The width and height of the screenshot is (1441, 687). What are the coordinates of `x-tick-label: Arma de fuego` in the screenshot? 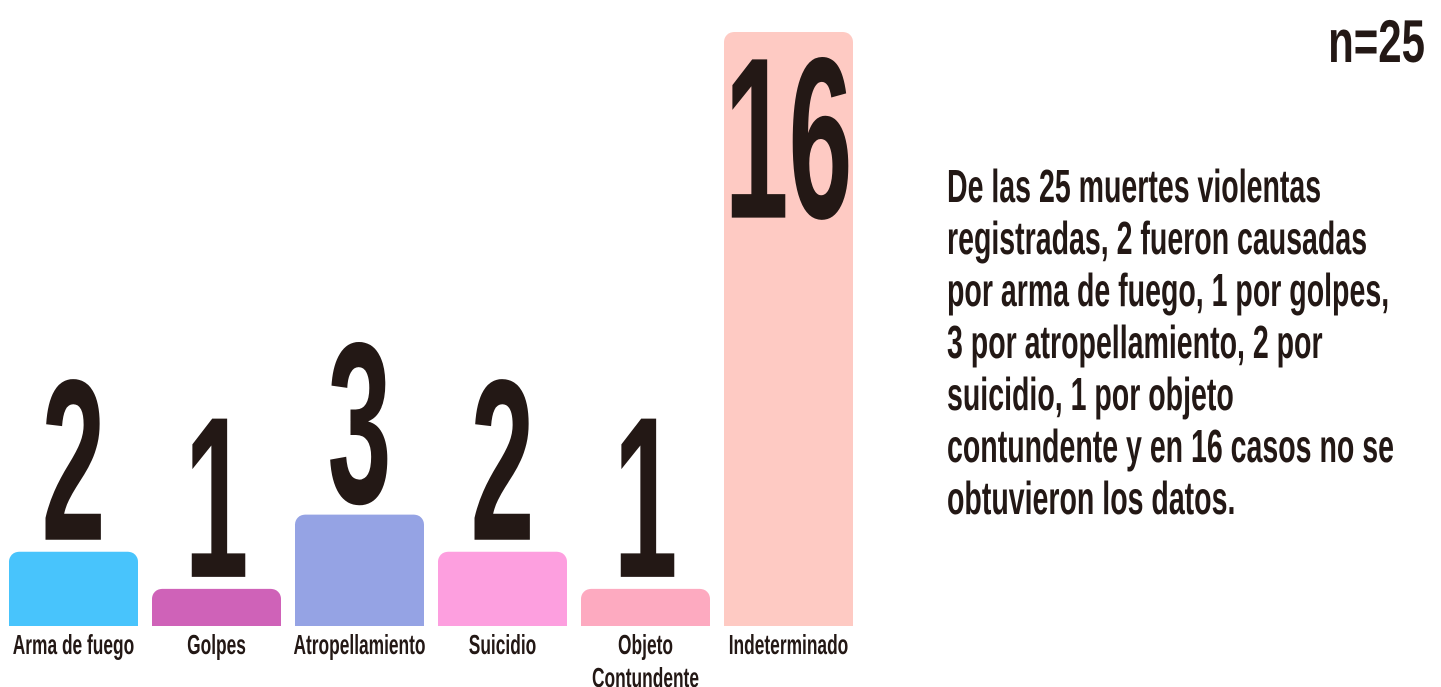 It's located at (73, 644).